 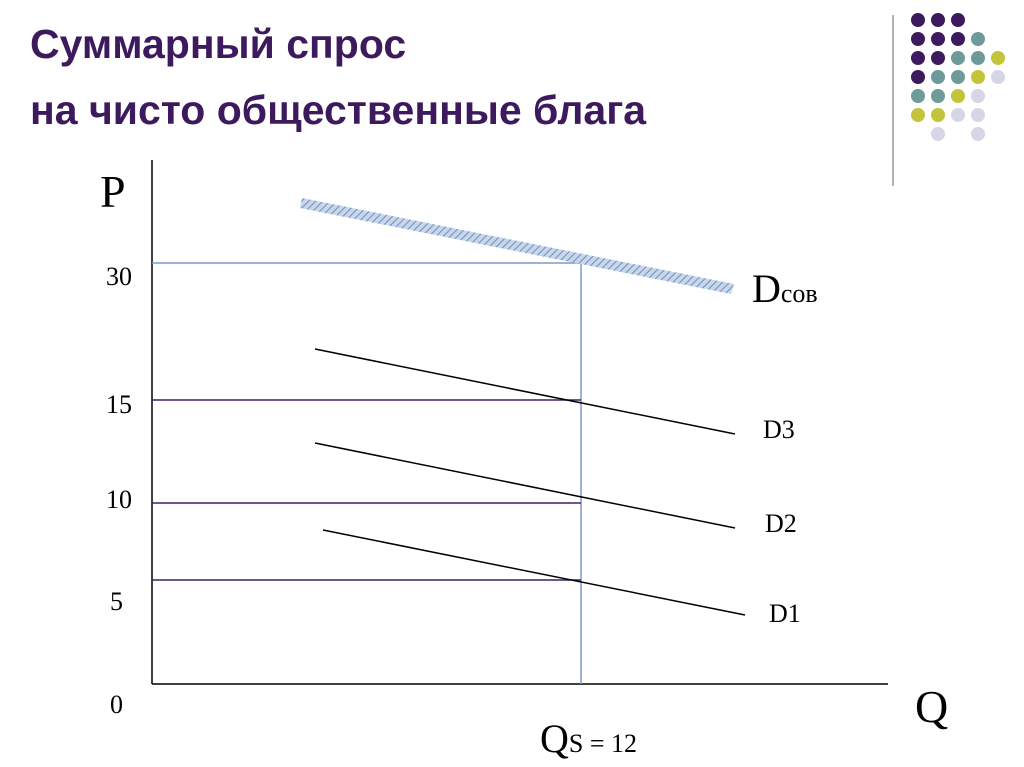 I want to click on curve-label-sub: сов, so click(x=799, y=293).